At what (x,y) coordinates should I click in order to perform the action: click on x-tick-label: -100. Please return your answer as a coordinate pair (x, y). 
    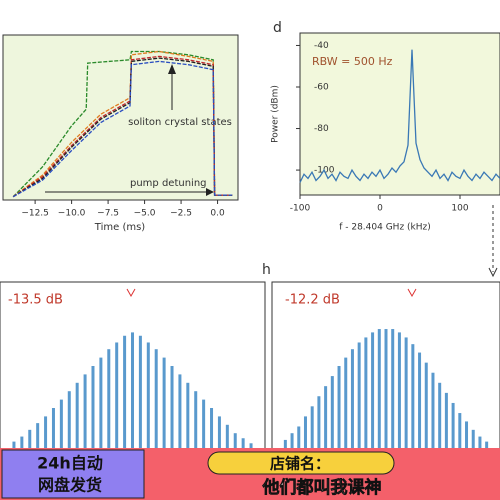
    Looking at the image, I should click on (300, 209).